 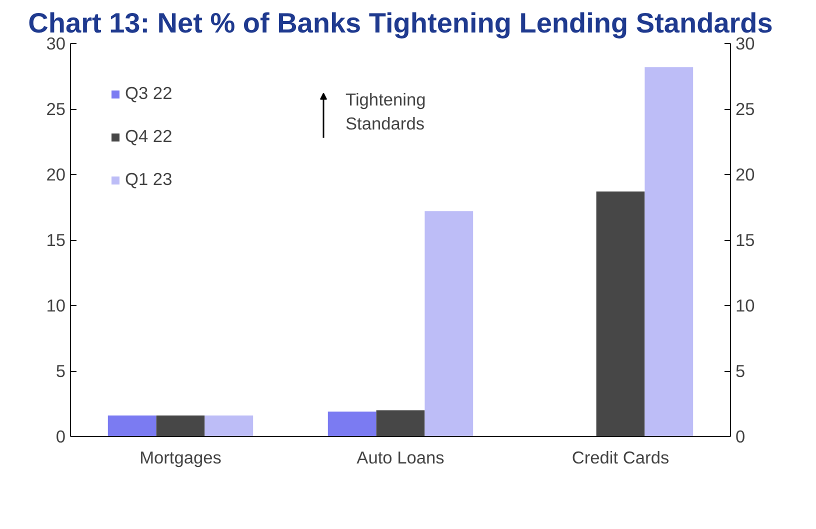 What do you see at coordinates (61, 371) in the screenshot?
I see `y-tick-label: 5` at bounding box center [61, 371].